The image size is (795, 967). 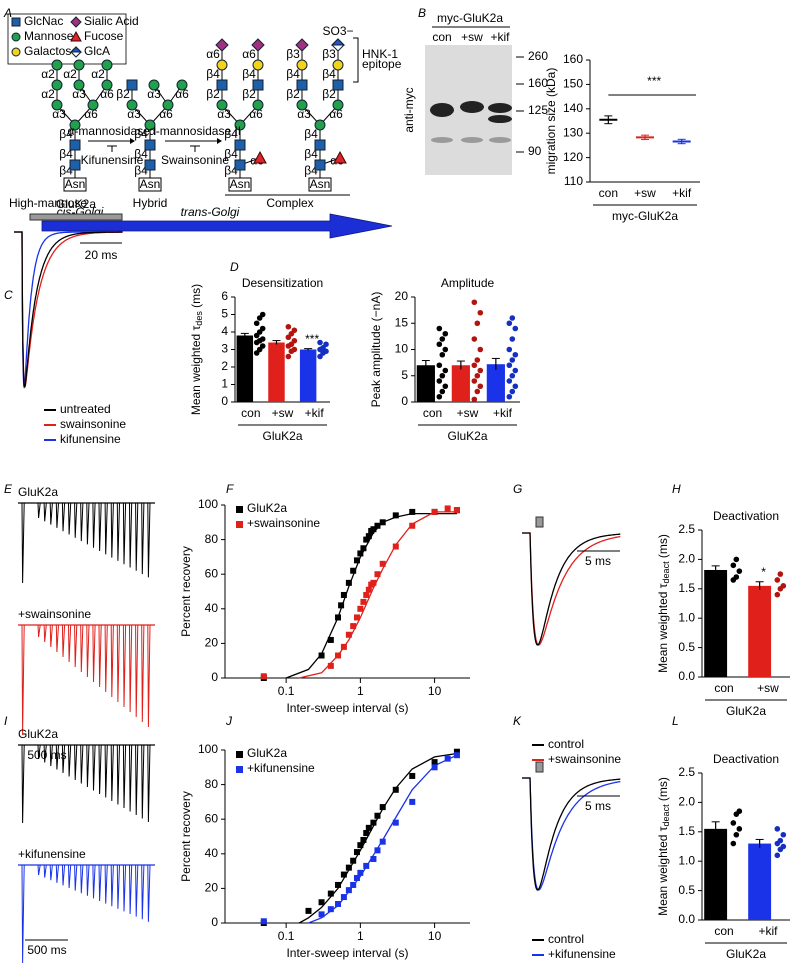 I want to click on asn-box, so click(x=150, y=184).